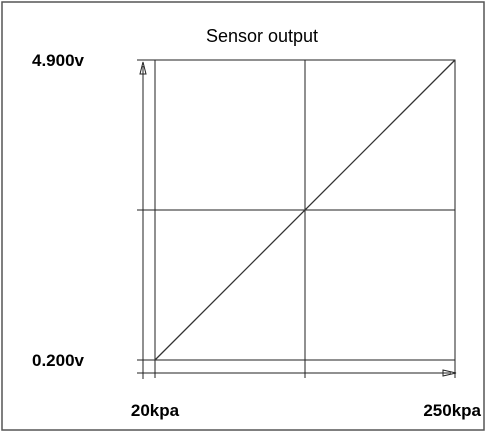  I want to click on x-axis-arrow, so click(449, 373).